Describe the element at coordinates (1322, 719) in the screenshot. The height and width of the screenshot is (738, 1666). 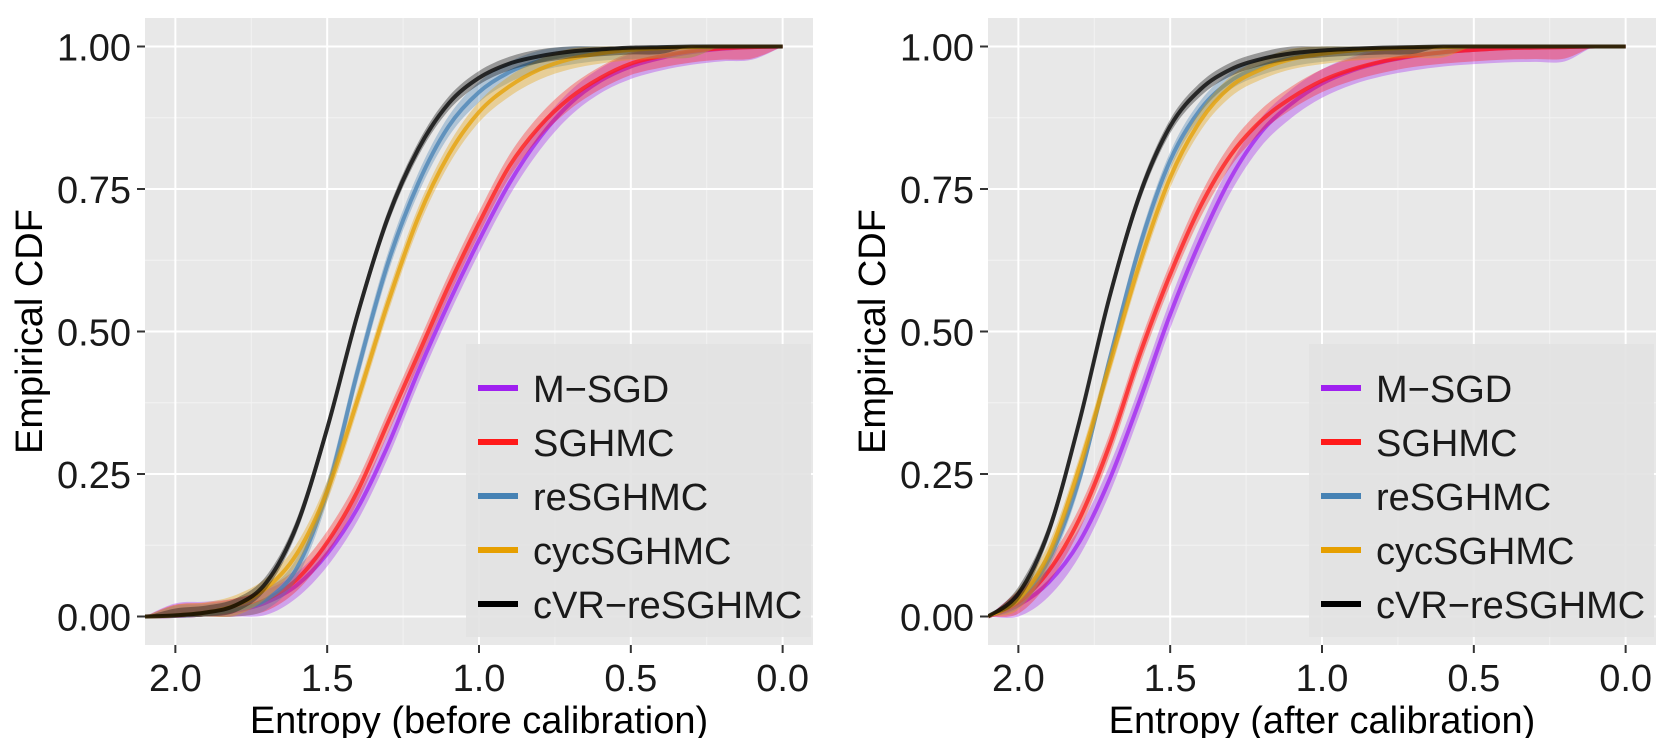
I see `x-axis-title: Entropy (after calibration)` at that location.